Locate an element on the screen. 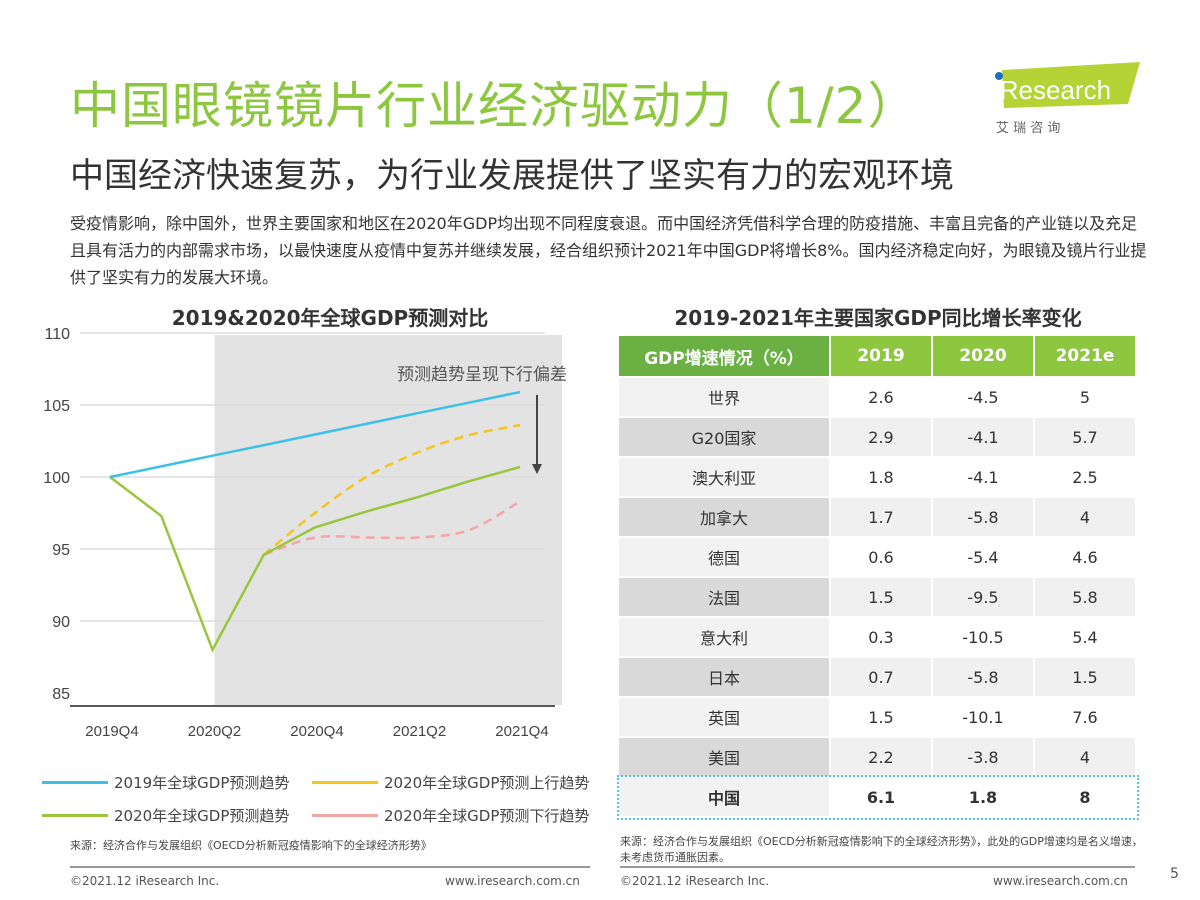 This screenshot has width=1200, height=900. value-cell: 0.7 is located at coordinates (881, 677).